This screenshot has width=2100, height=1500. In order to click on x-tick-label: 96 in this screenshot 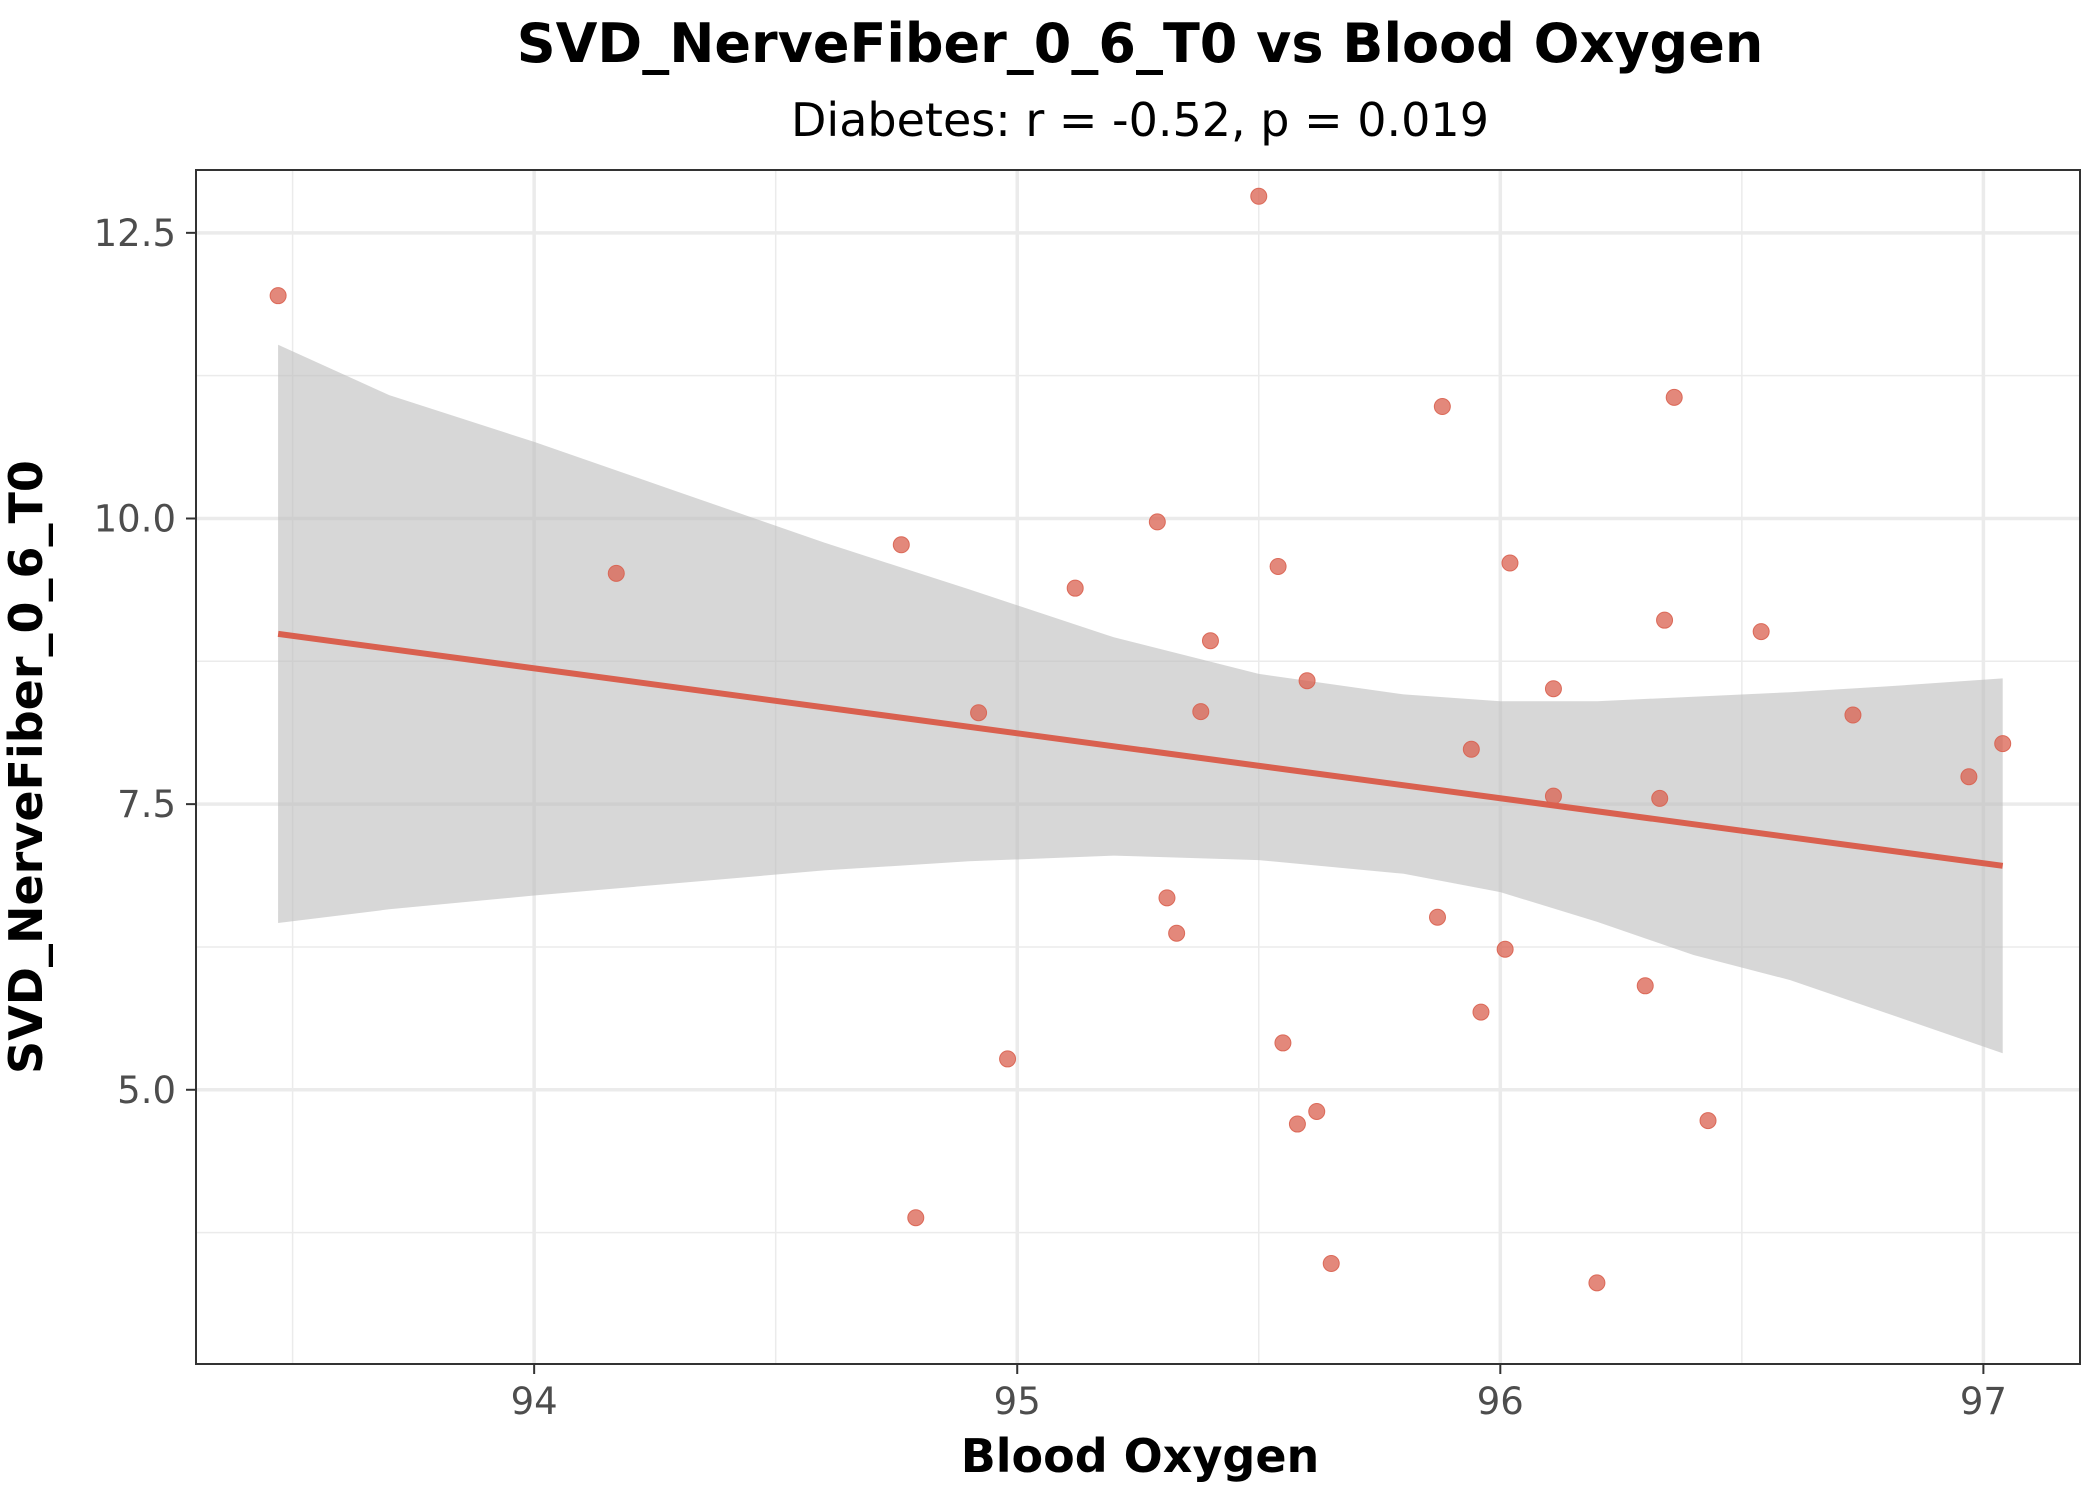, I will do `click(1500, 1401)`.